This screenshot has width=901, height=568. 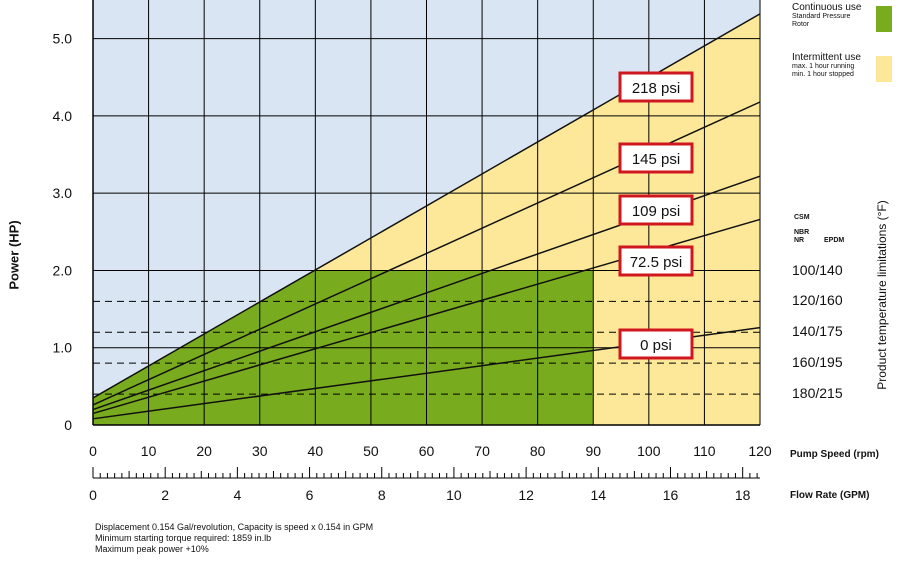 What do you see at coordinates (310, 495) in the screenshot?
I see `flow-rate-tick-label: 6` at bounding box center [310, 495].